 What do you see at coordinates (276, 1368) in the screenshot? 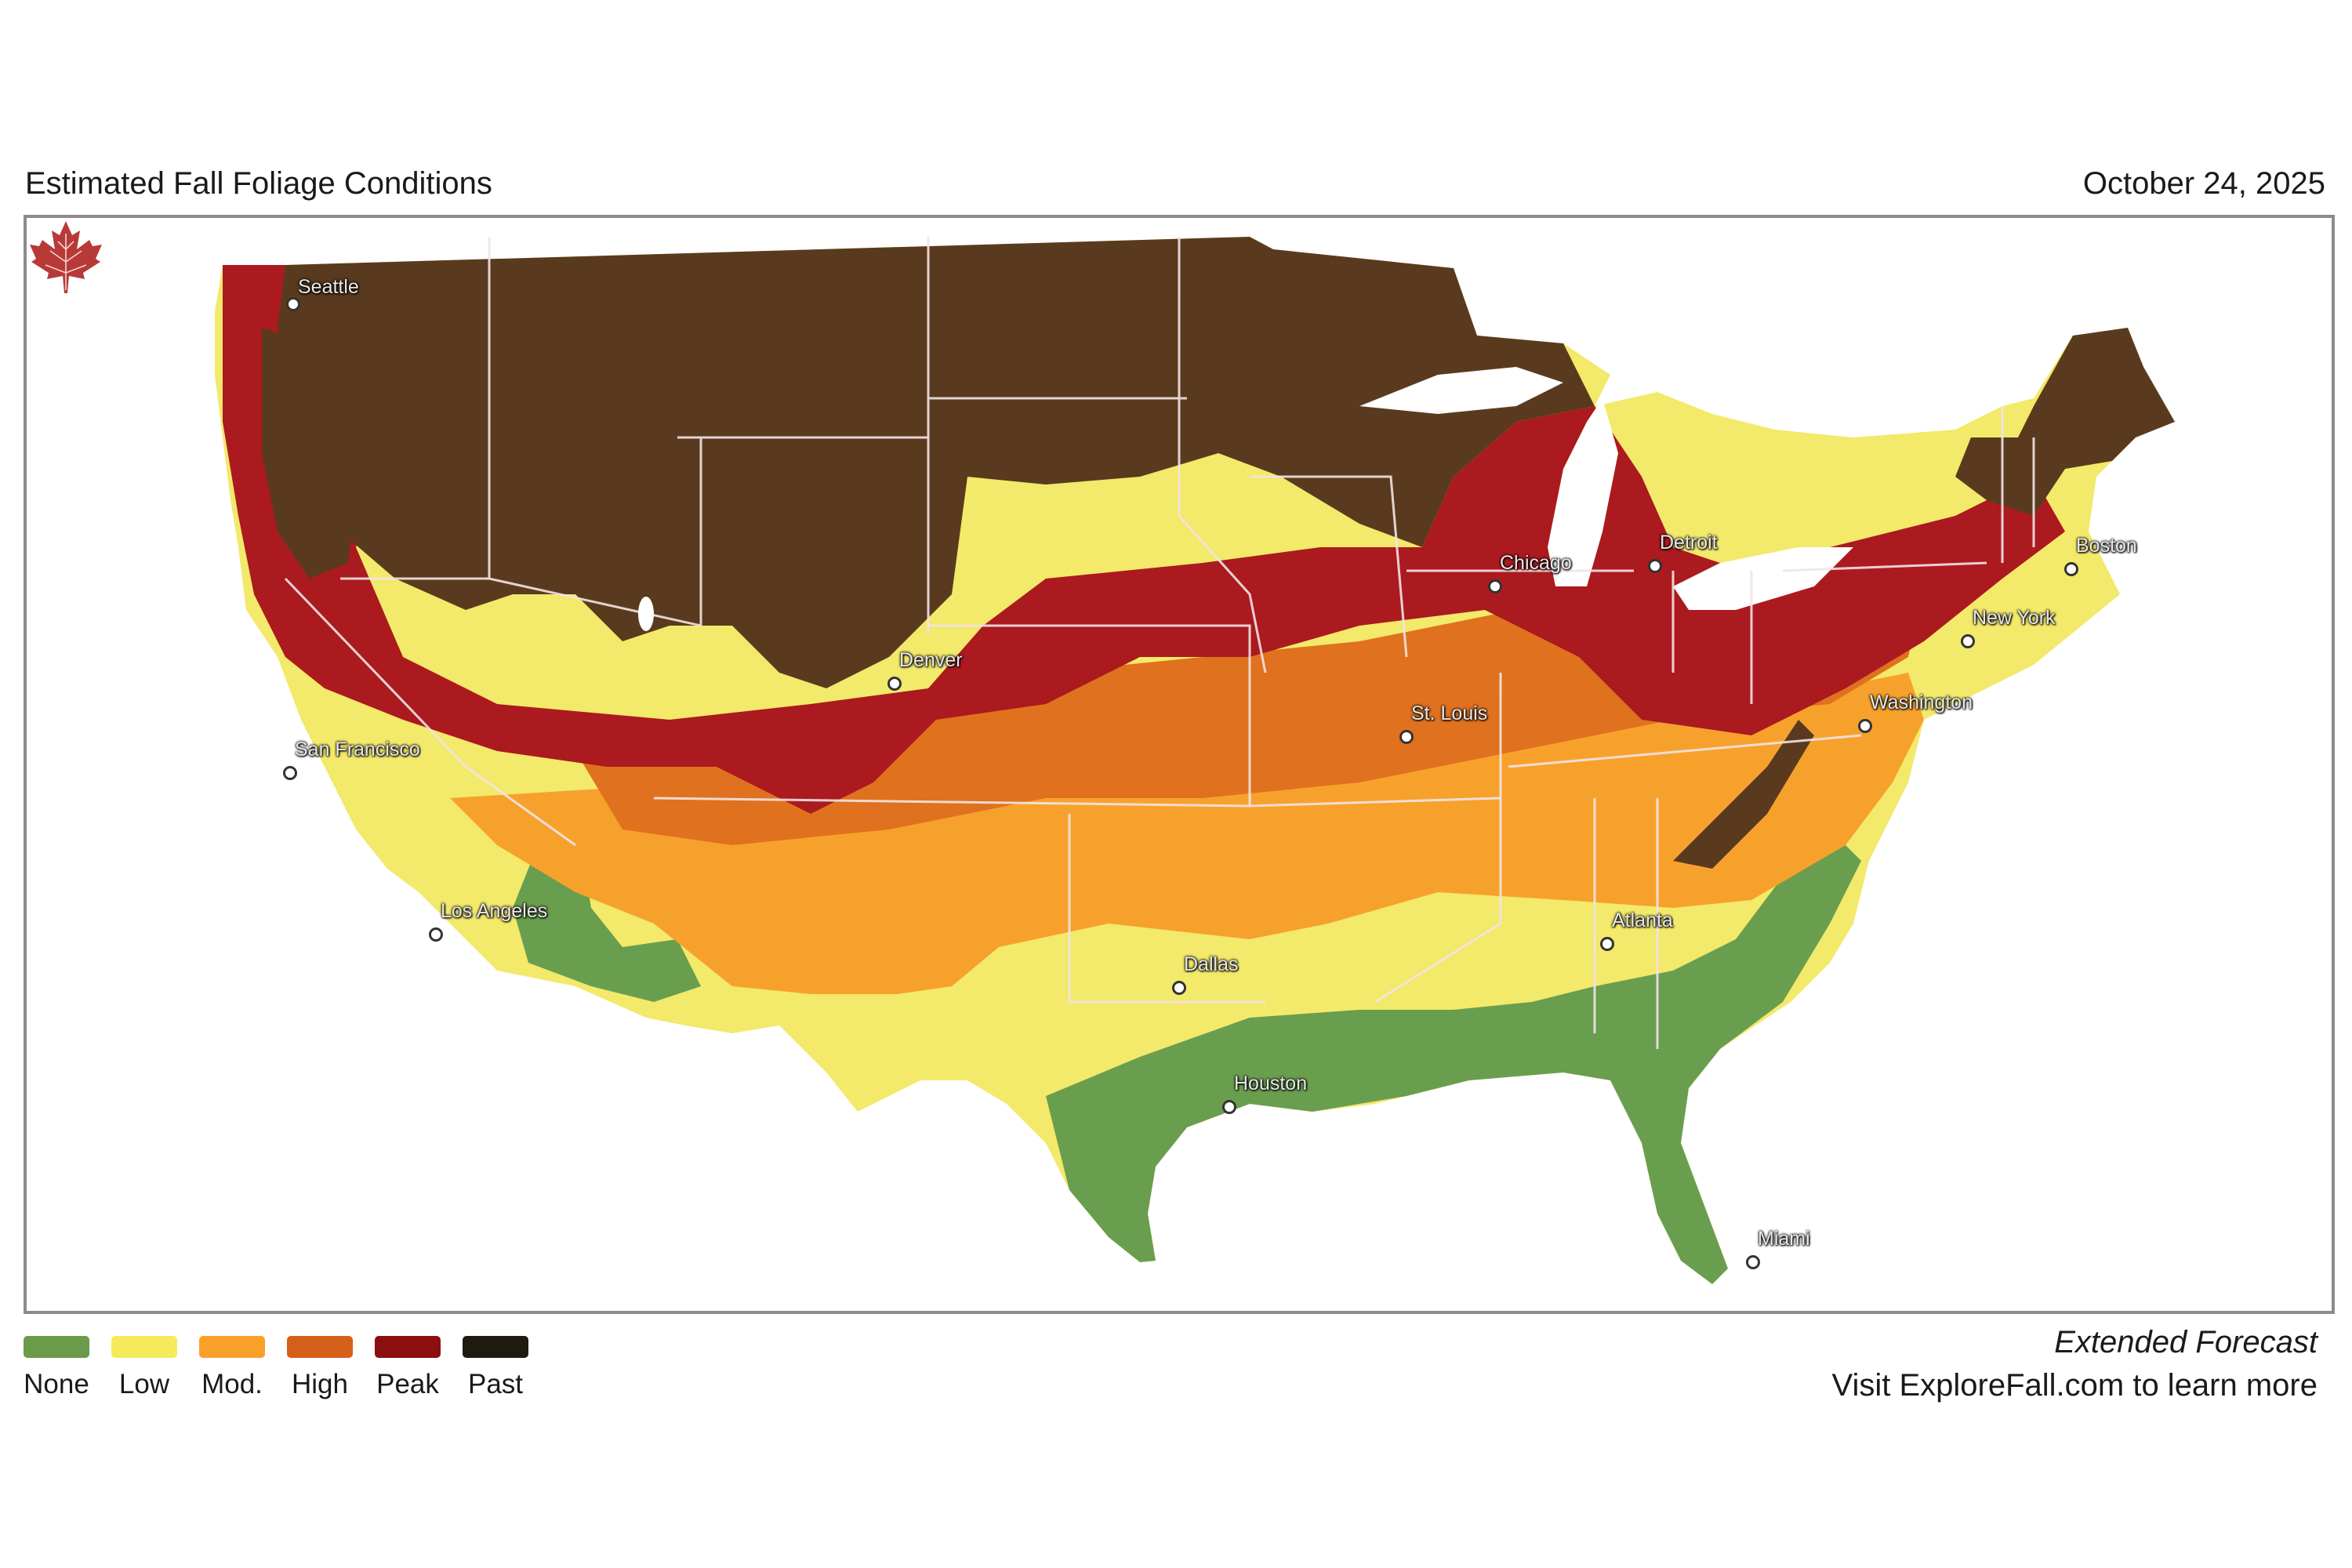
I see `legend: None Low Mod. High Peak Past` at bounding box center [276, 1368].